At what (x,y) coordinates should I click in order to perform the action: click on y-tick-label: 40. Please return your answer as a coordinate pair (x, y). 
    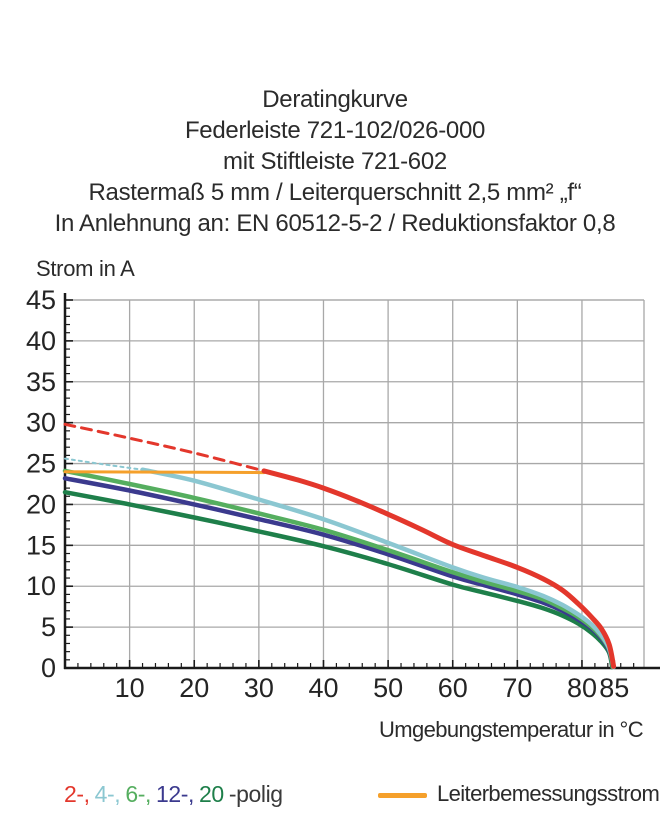
    Looking at the image, I should click on (41, 341).